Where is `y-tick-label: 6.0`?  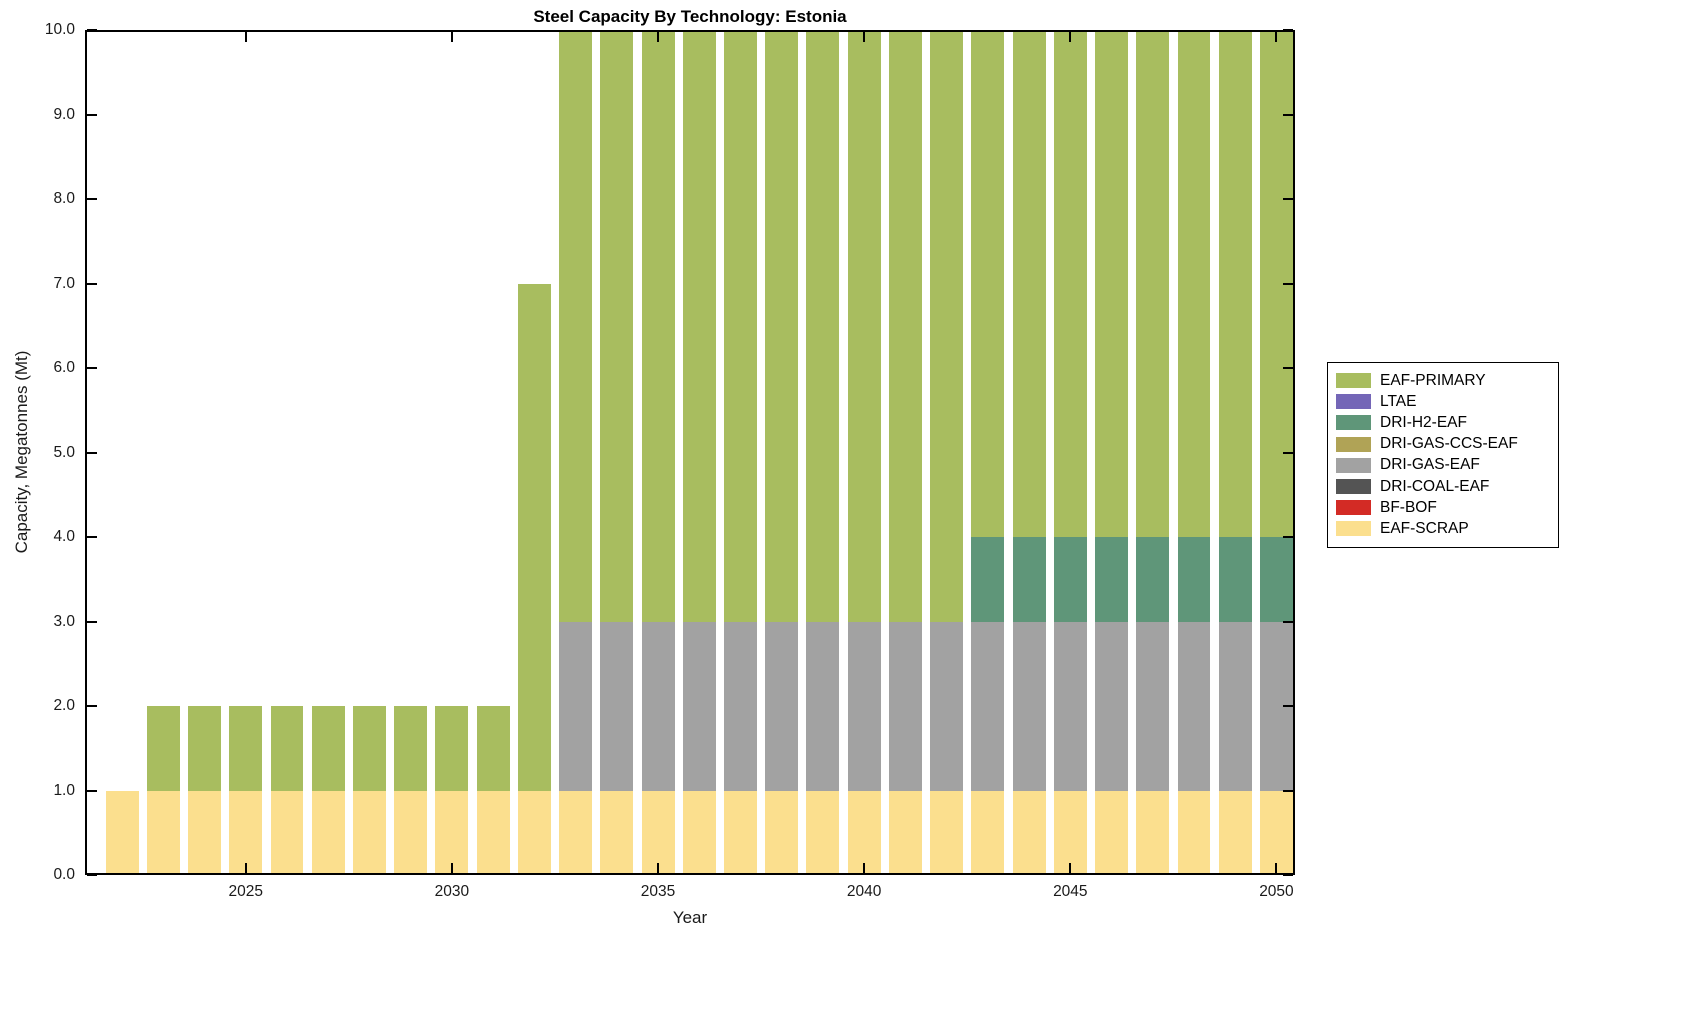
y-tick-label: 6.0 is located at coordinates (64, 367).